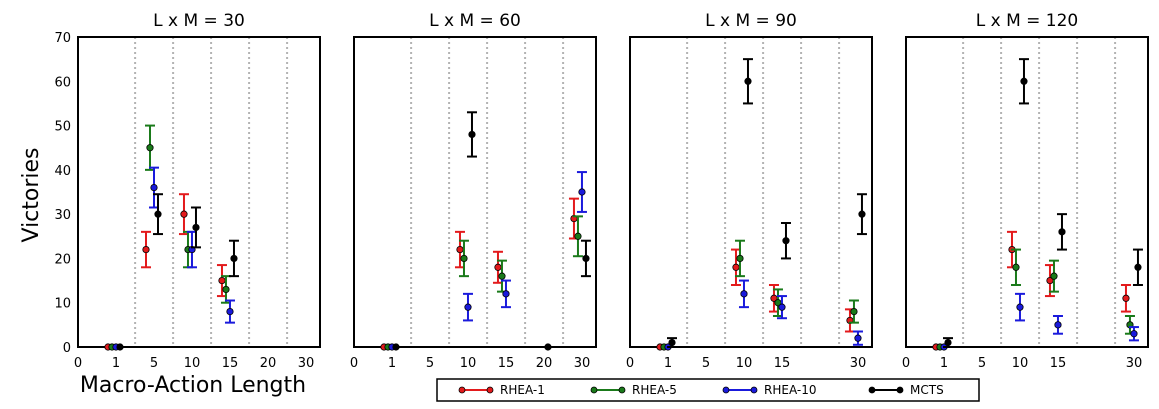 This screenshot has height=409, width=1159. I want to click on y-tick-label: 20, so click(62, 259).